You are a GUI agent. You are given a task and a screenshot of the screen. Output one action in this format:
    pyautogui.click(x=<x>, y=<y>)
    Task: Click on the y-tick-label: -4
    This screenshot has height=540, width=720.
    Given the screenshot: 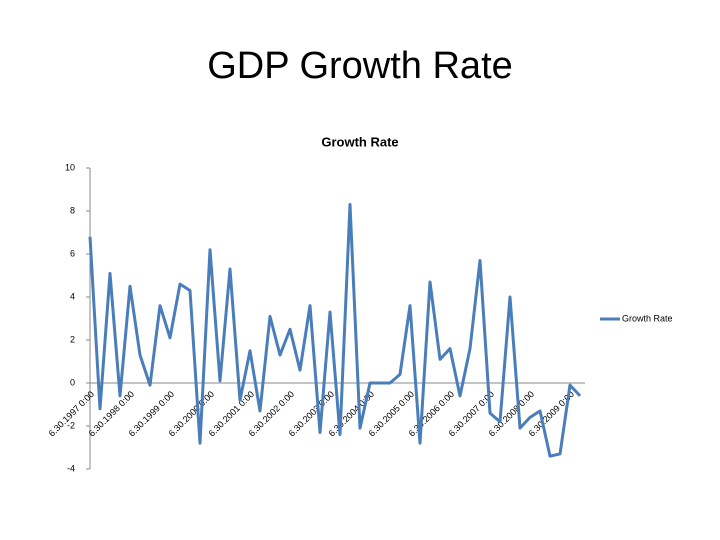 What is the action you would take?
    pyautogui.click(x=71, y=468)
    